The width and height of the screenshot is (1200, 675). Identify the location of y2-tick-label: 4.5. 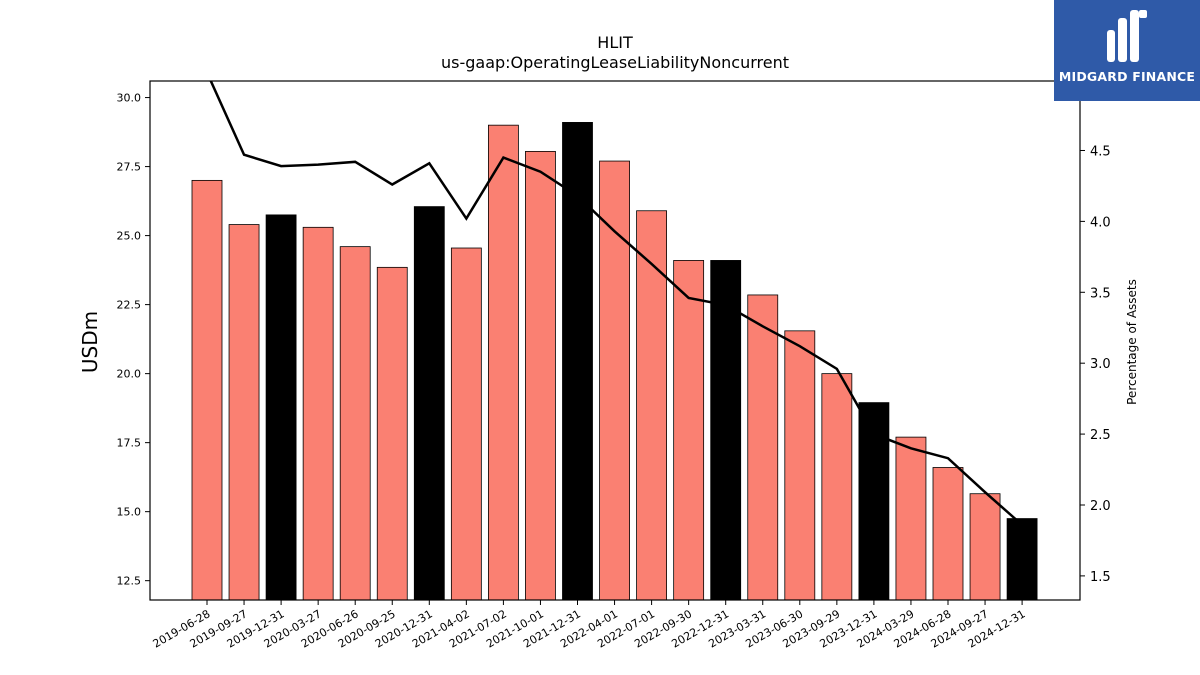
(1100, 151).